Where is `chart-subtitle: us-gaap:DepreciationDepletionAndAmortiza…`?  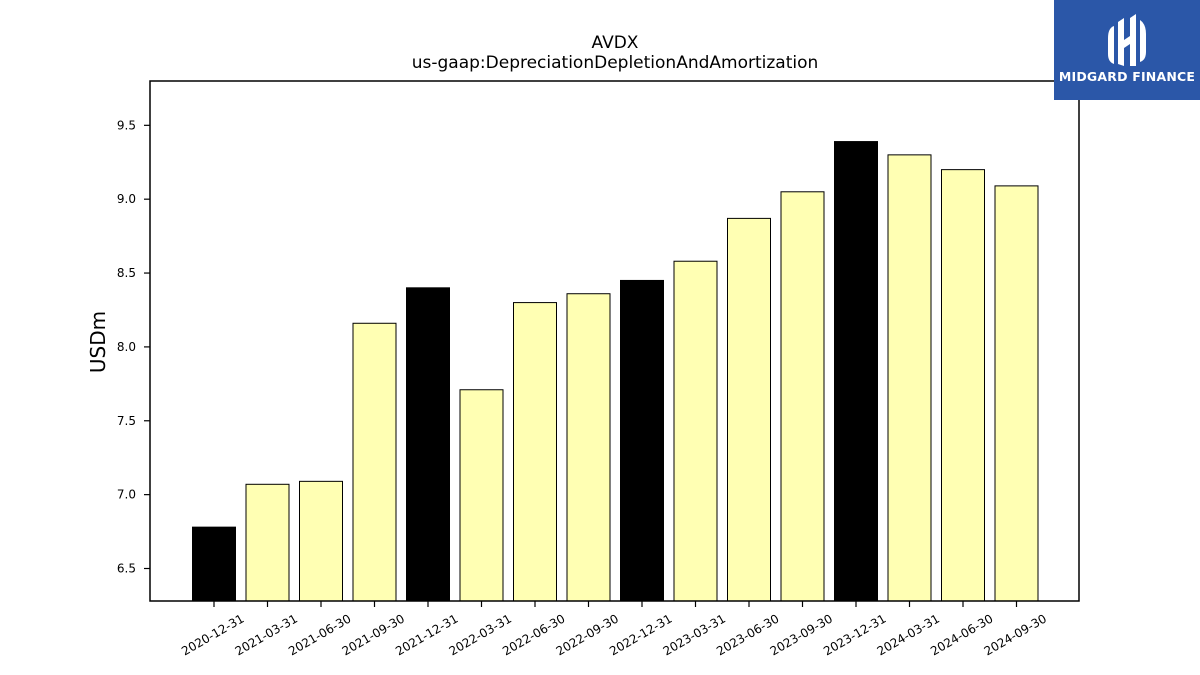 chart-subtitle: us-gaap:DepreciationDepletionAndAmortiza… is located at coordinates (615, 63).